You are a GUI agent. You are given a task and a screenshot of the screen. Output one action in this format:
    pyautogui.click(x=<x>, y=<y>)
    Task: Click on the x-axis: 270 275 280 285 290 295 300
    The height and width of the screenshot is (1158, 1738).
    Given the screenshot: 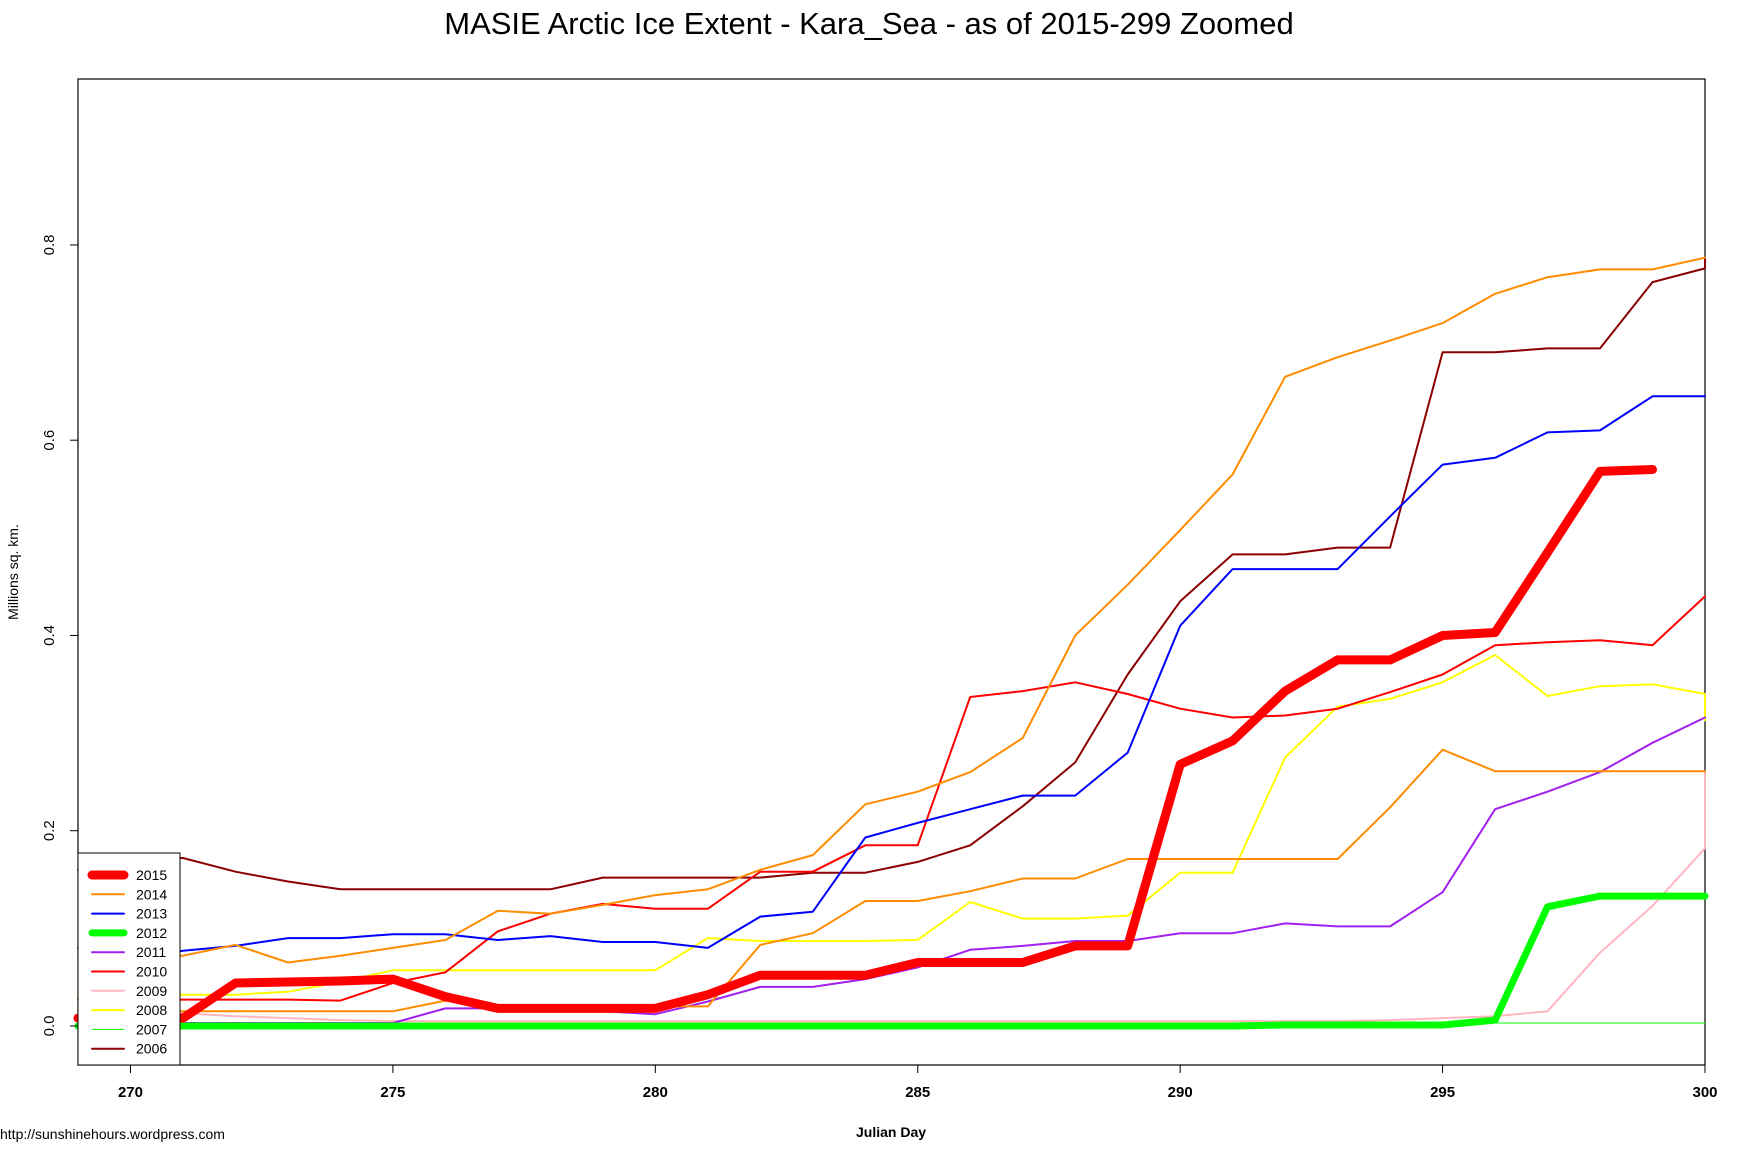 What is the action you would take?
    pyautogui.click(x=918, y=1082)
    